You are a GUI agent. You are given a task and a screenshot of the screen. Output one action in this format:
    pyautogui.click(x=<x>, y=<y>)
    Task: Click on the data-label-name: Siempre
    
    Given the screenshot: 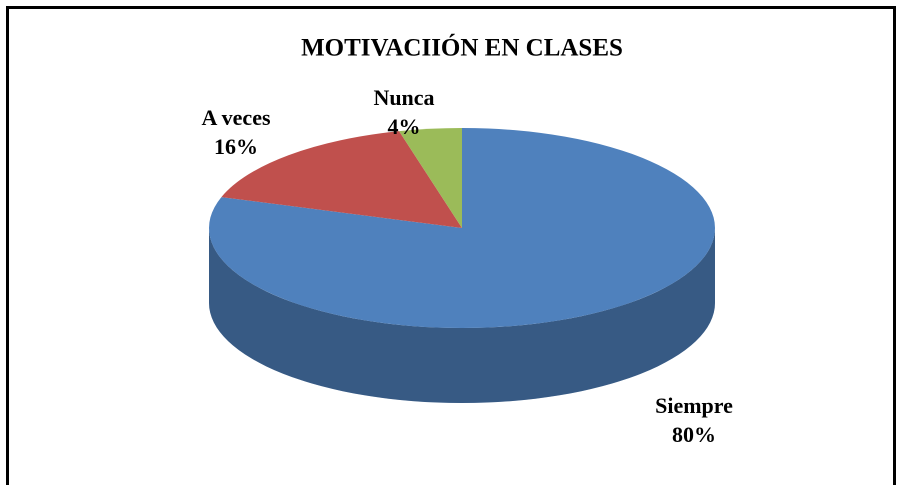 What is the action you would take?
    pyautogui.click(x=694, y=405)
    